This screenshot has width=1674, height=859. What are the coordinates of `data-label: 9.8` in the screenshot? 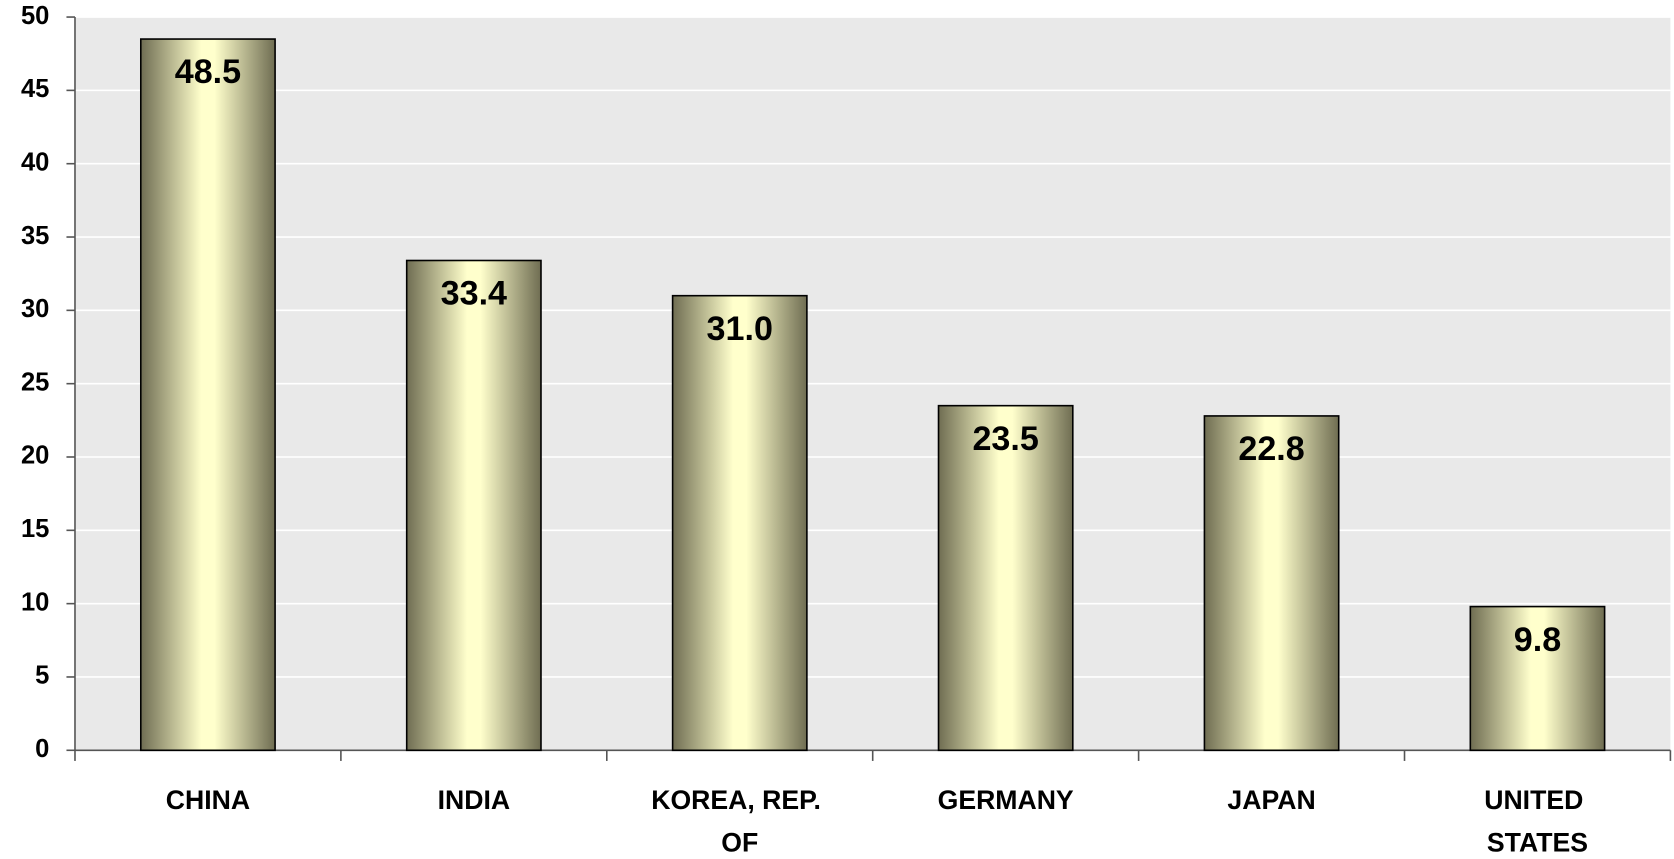 It's located at (1537, 640).